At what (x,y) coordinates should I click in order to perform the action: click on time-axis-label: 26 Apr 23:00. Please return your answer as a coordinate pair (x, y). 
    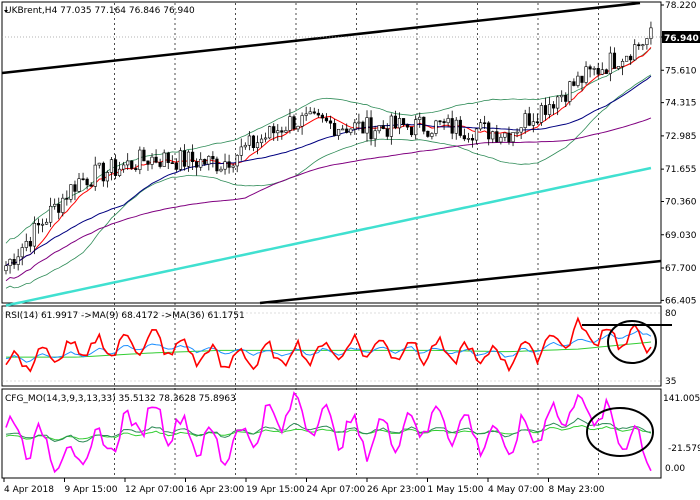
    Looking at the image, I should click on (396, 490).